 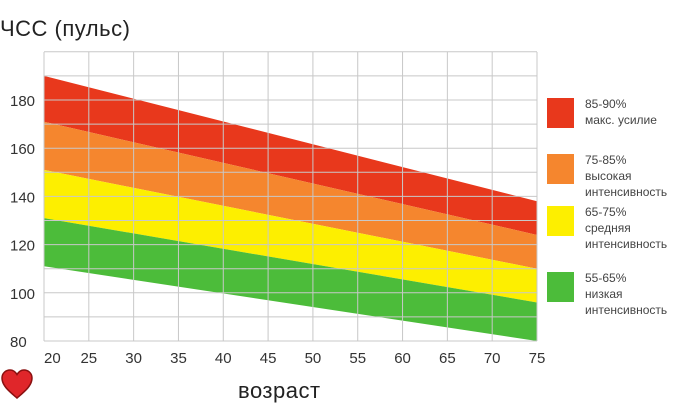 What do you see at coordinates (52, 358) in the screenshot?
I see `x-tick-label: 20` at bounding box center [52, 358].